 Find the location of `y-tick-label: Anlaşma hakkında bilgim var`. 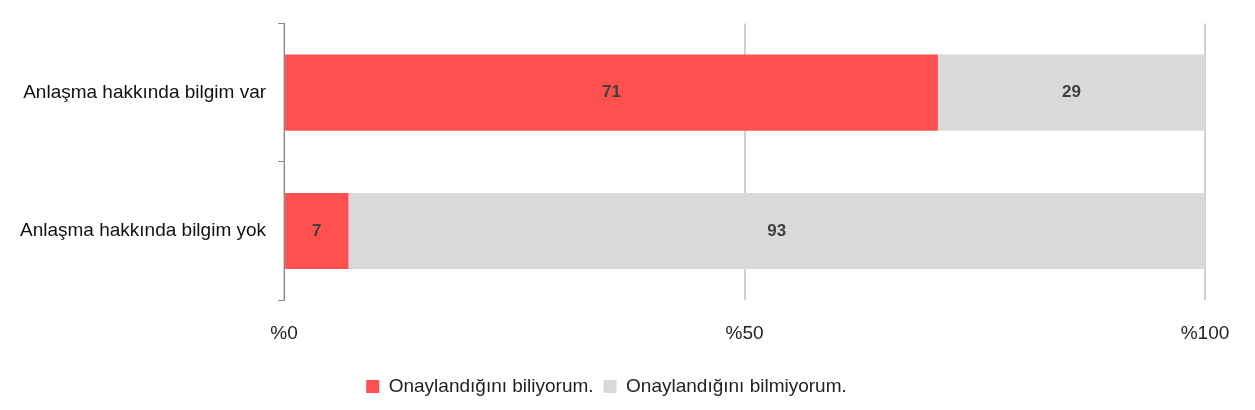

y-tick-label: Anlaşma hakkında bilgim var is located at coordinates (145, 91).